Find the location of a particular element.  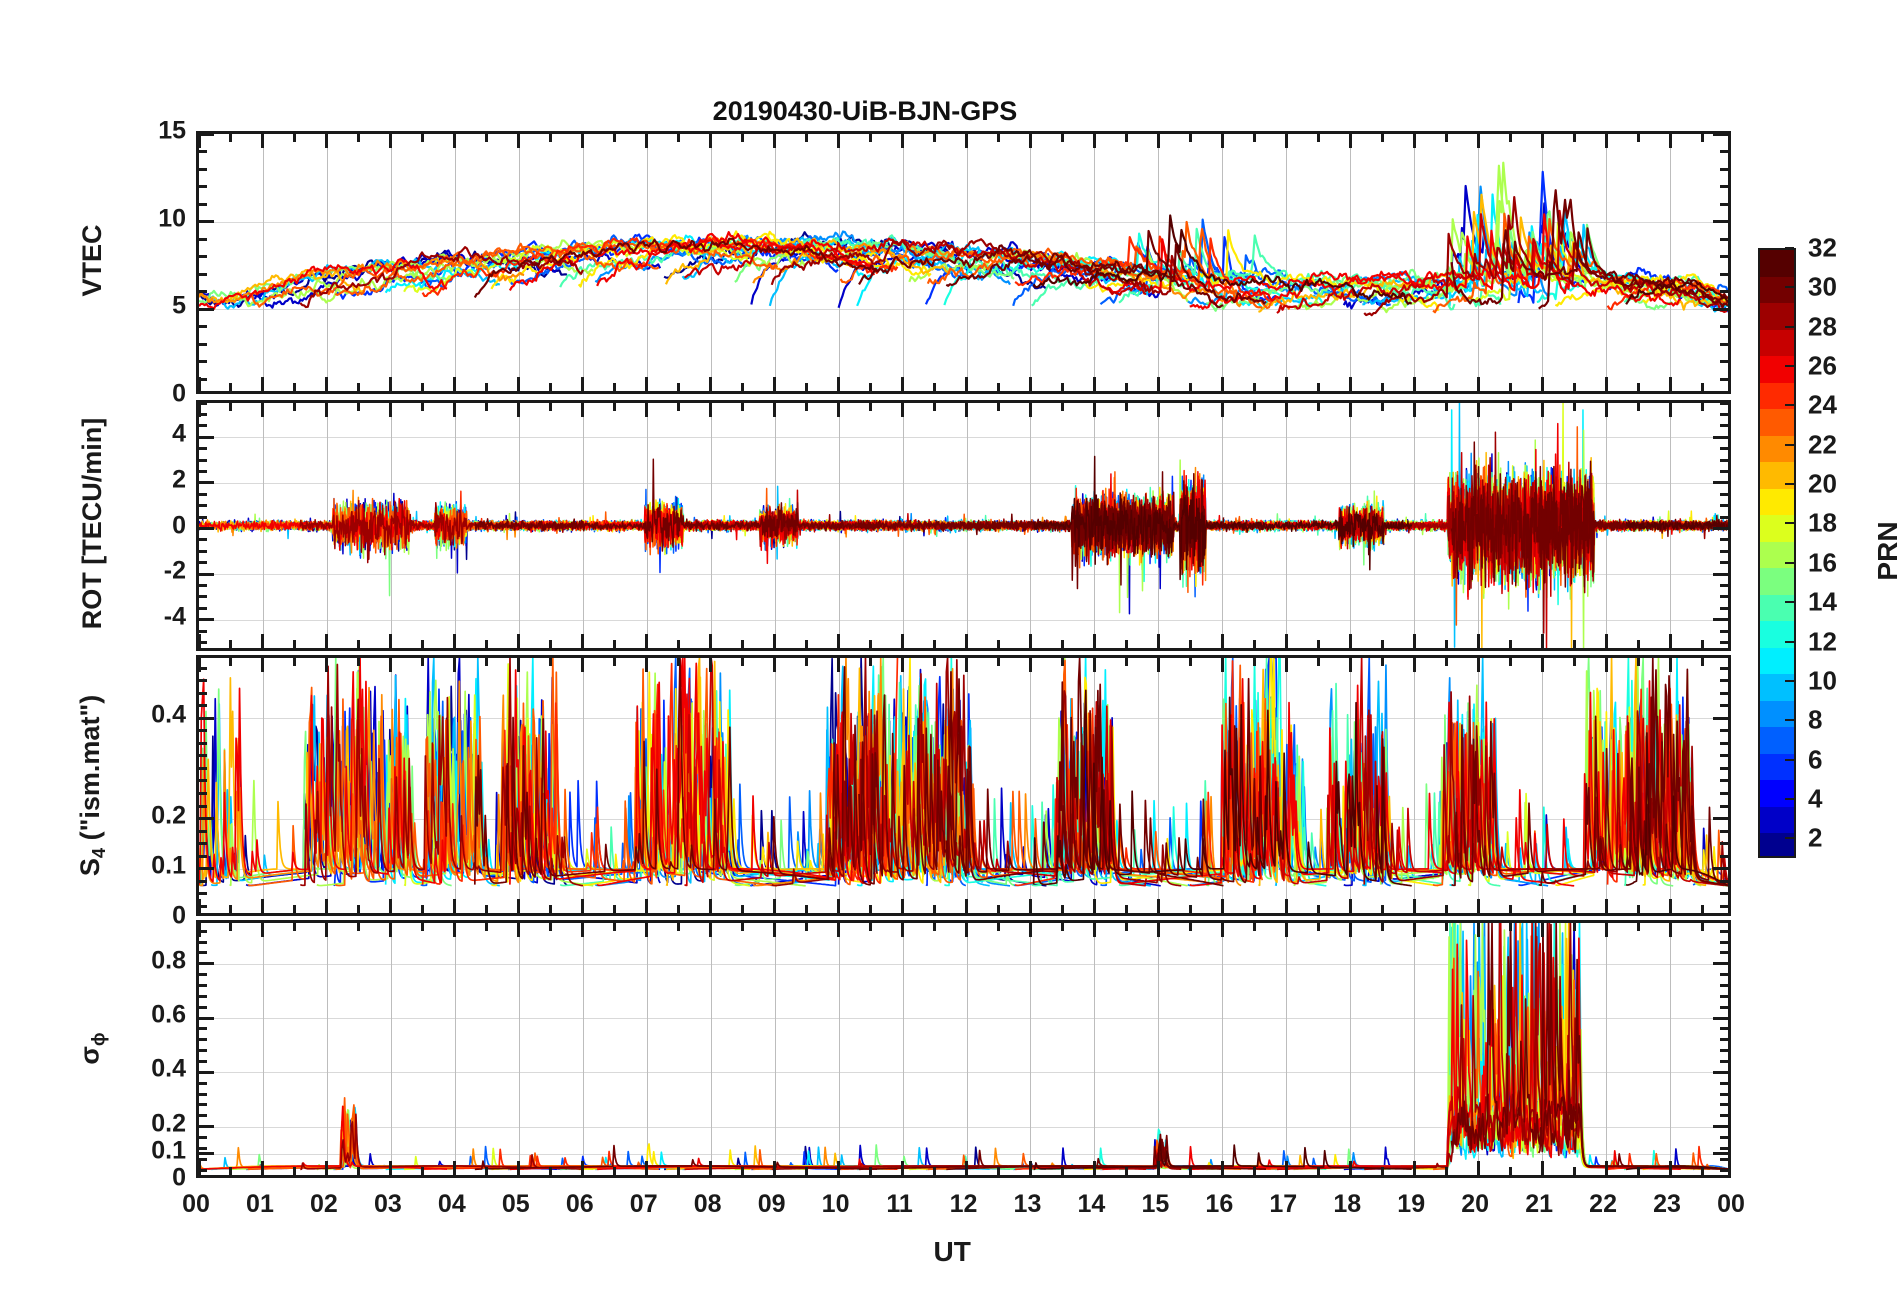

y-tick-label: 0.2 is located at coordinates (168, 1123).